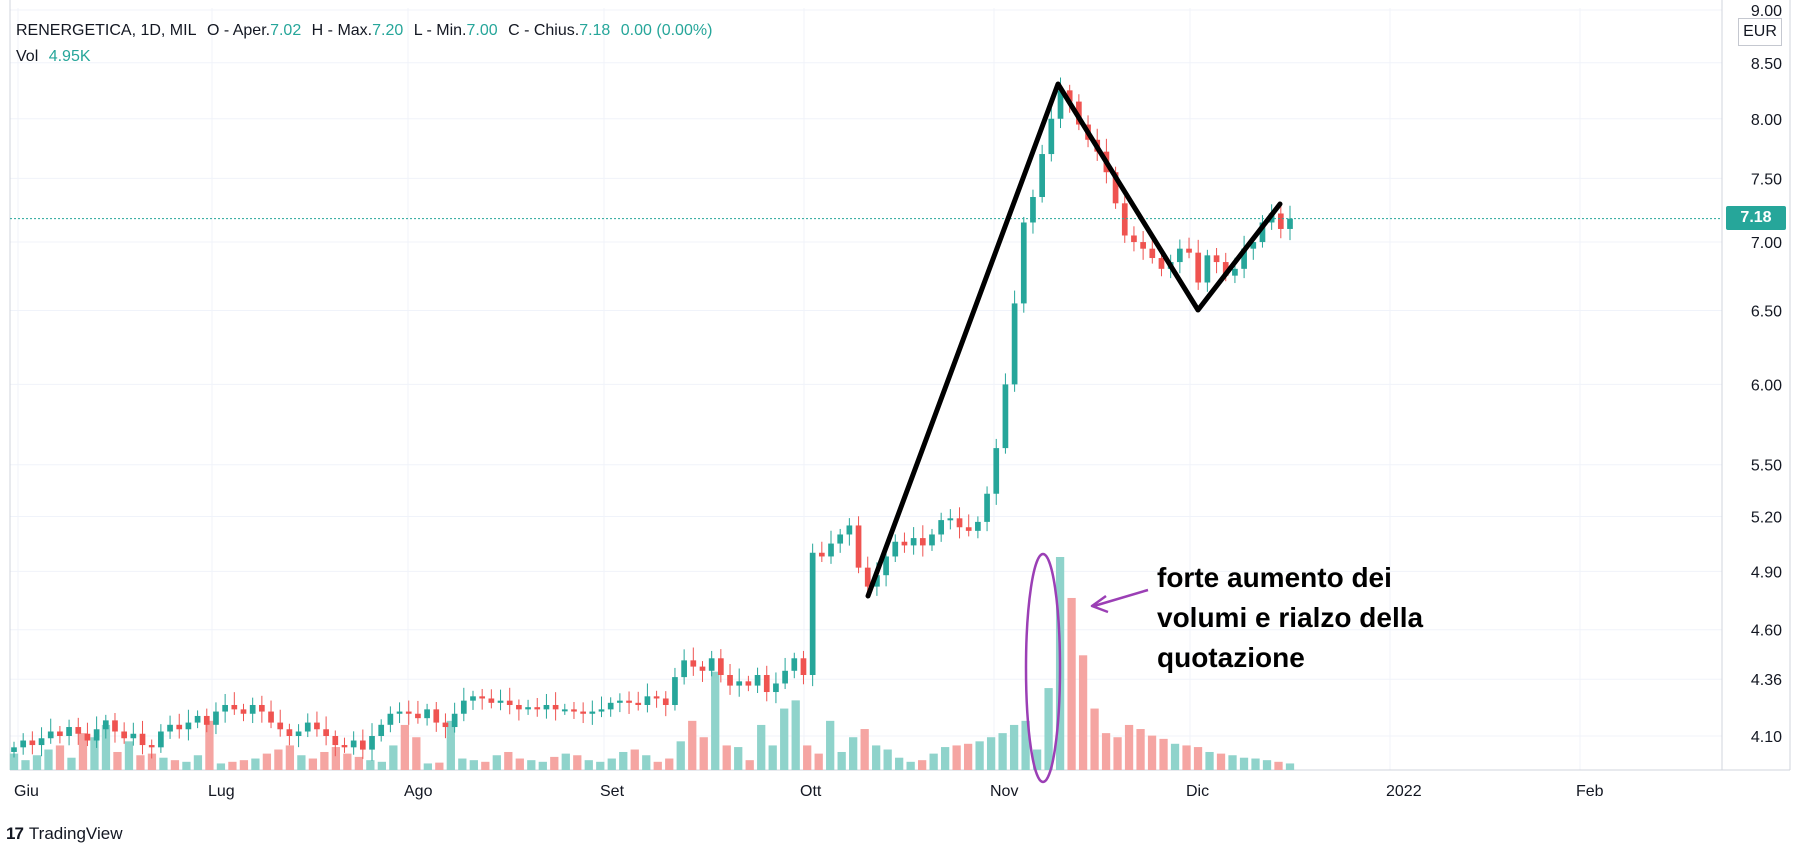  I want to click on price-tick-label: 7.00, so click(1766, 243).